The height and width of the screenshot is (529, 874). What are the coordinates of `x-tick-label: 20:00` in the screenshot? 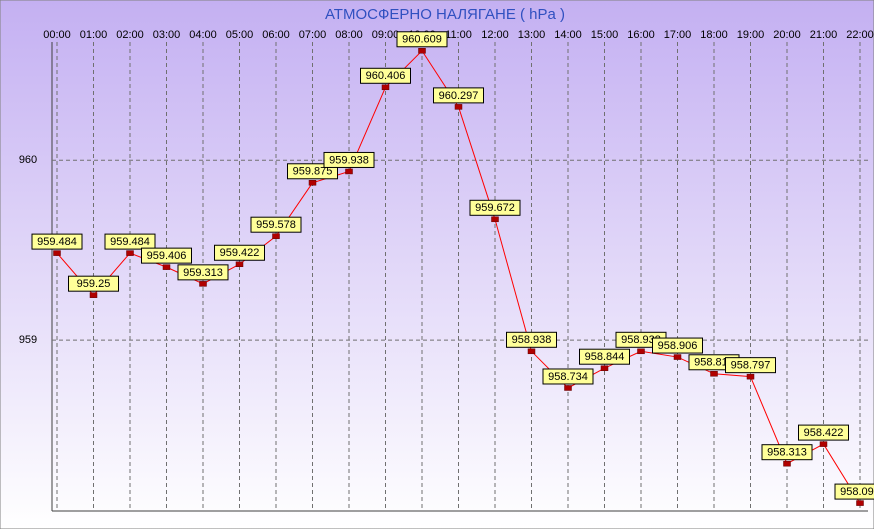 It's located at (787, 35).